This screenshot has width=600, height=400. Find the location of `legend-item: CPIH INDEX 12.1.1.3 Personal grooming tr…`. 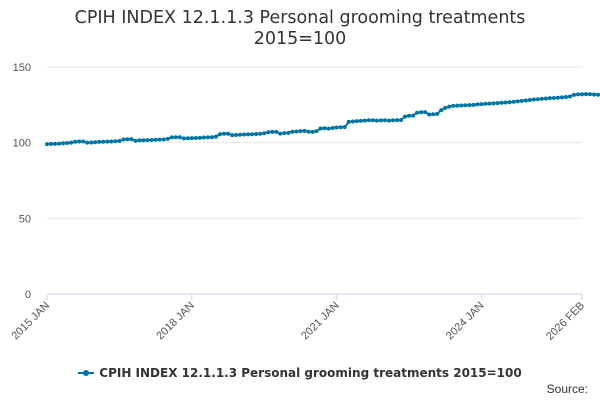

legend-item: CPIH INDEX 12.1.1.3 Personal grooming tr… is located at coordinates (300, 373).